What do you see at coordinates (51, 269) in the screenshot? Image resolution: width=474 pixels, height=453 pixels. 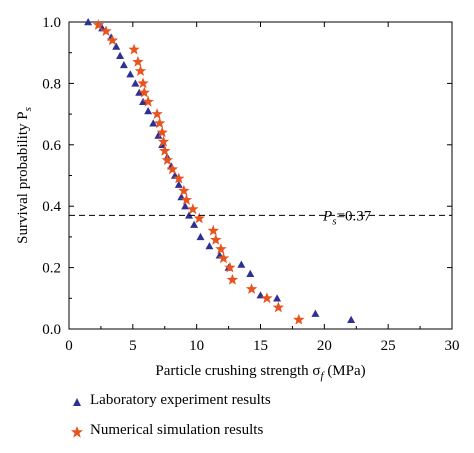 I see `y-tick-label: 0.2` at bounding box center [51, 269].